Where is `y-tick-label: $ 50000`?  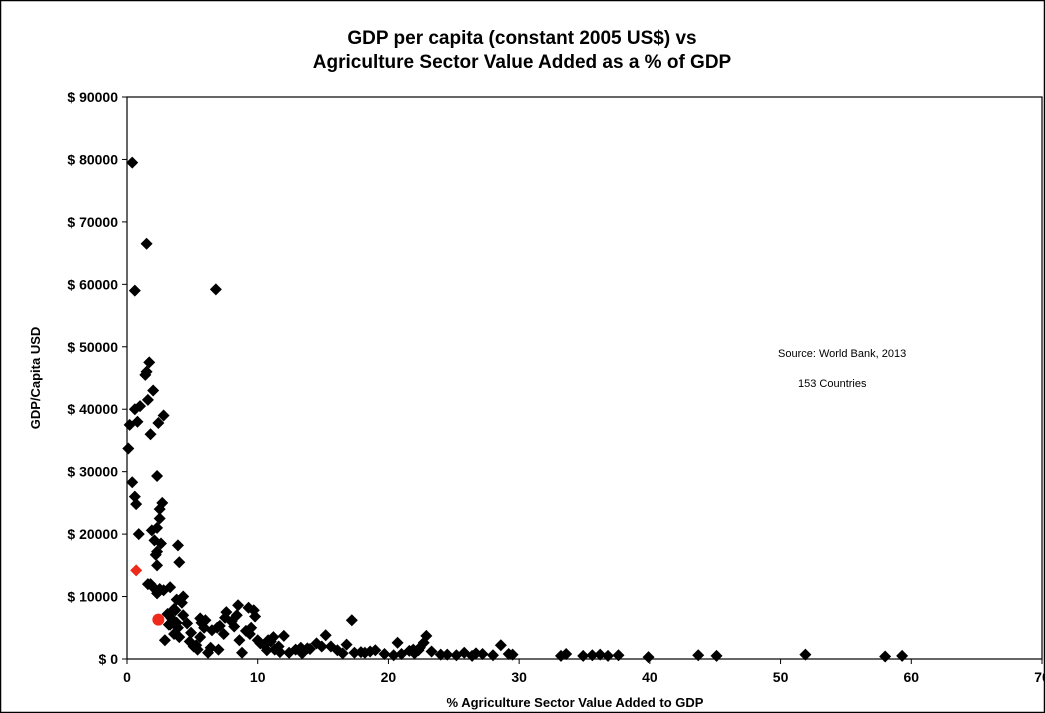
y-tick-label: $ 50000 is located at coordinates (92, 347).